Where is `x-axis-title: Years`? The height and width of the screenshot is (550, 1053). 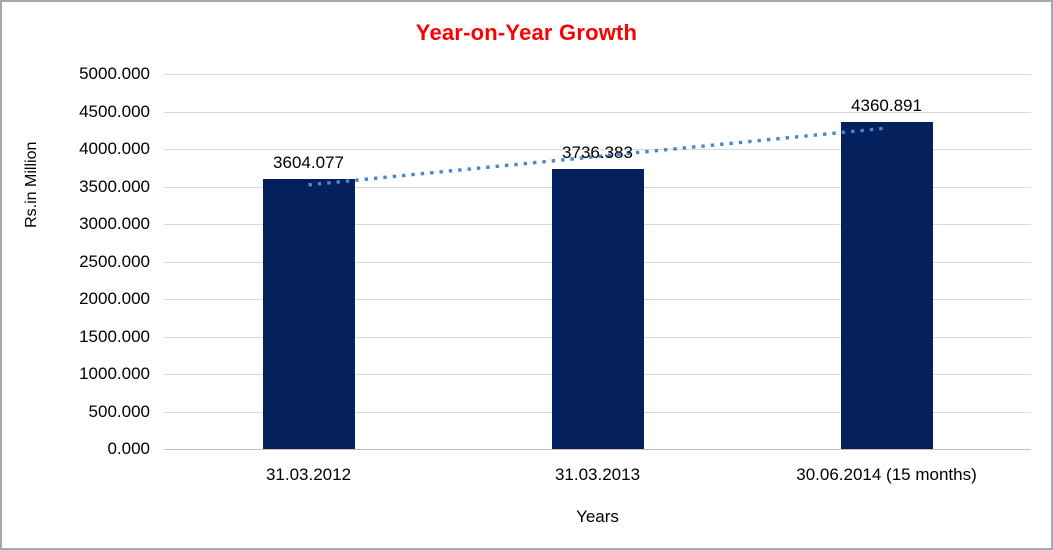
x-axis-title: Years is located at coordinates (597, 516).